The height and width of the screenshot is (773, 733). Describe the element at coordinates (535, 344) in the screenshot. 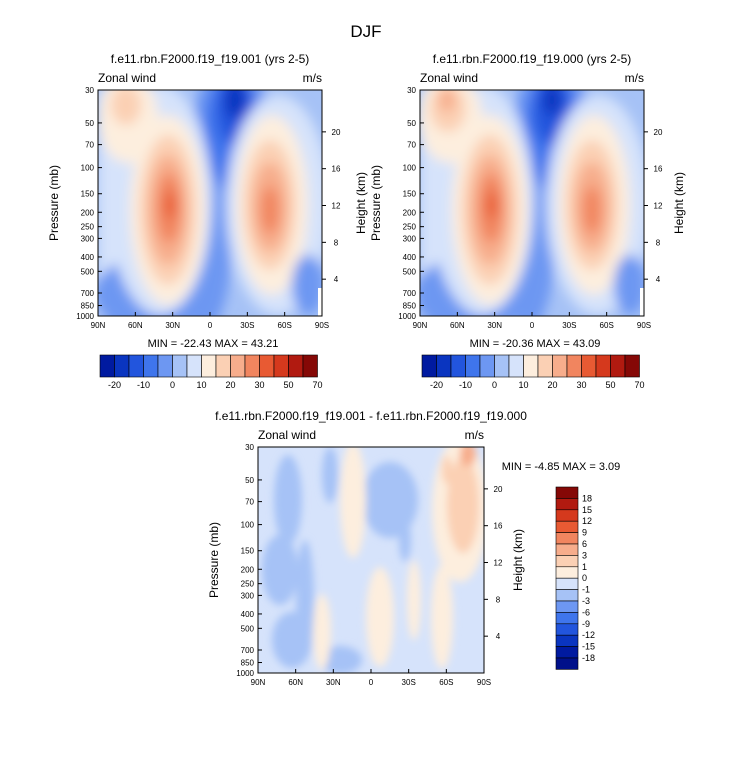

I see `panel-2-min-max: MIN = -20.36 MAX = 43.09` at that location.